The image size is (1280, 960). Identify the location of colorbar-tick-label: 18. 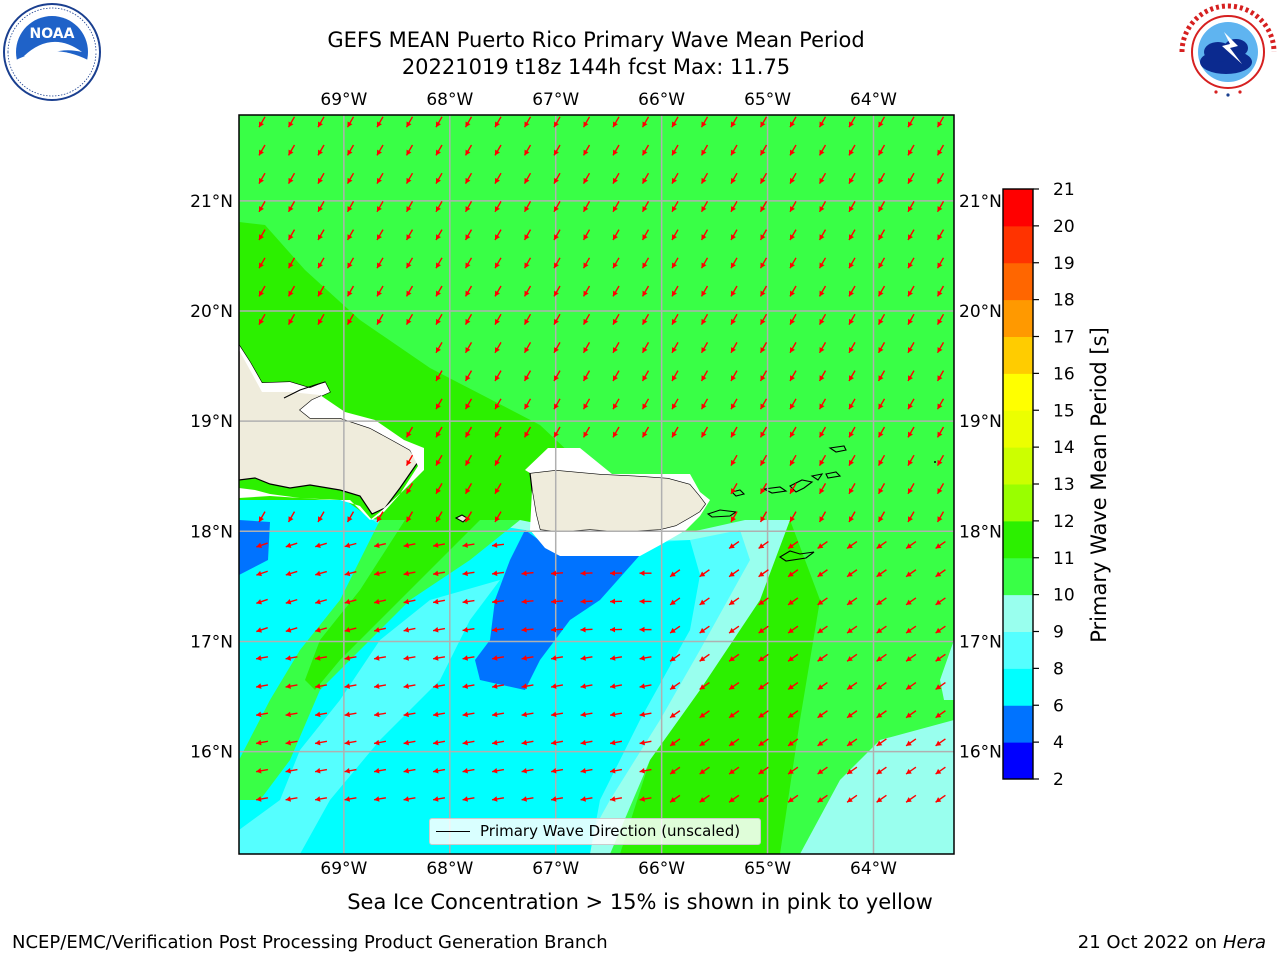
(1064, 301).